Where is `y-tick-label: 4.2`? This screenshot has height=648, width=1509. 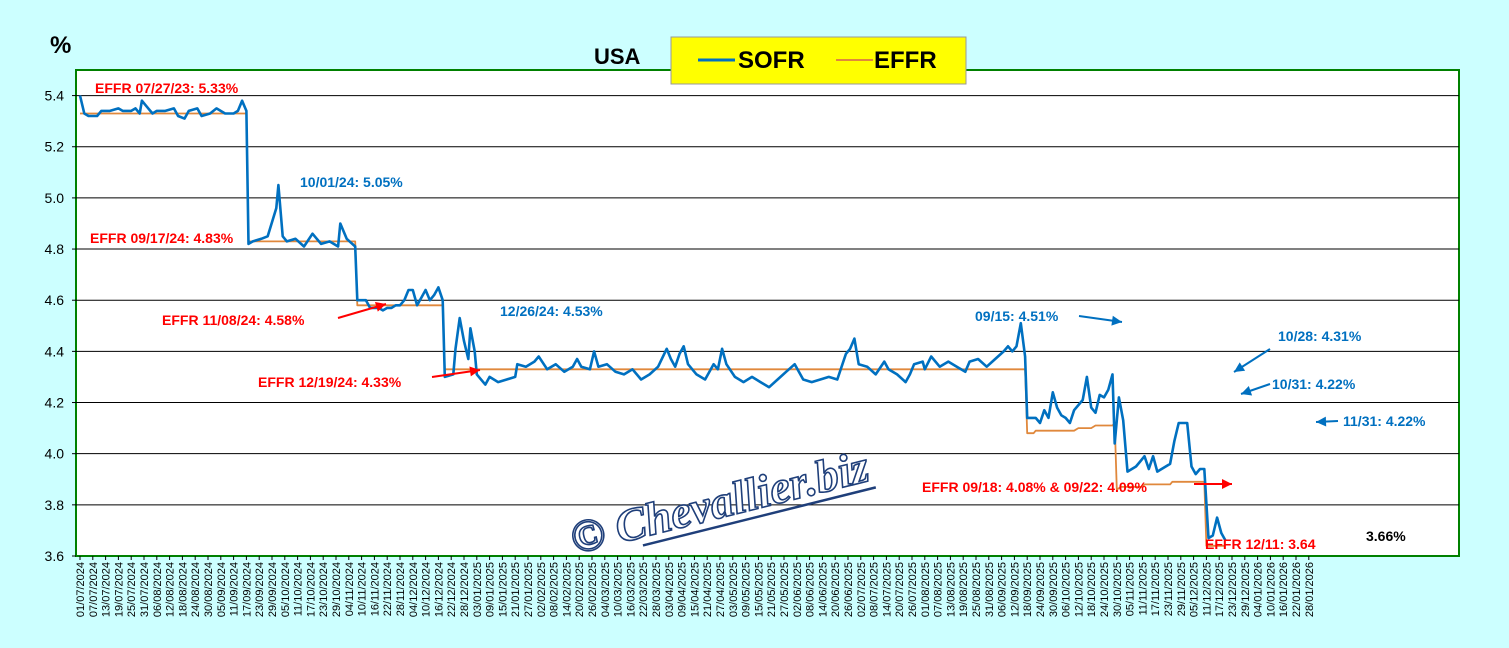 y-tick-label: 4.2 is located at coordinates (55, 403).